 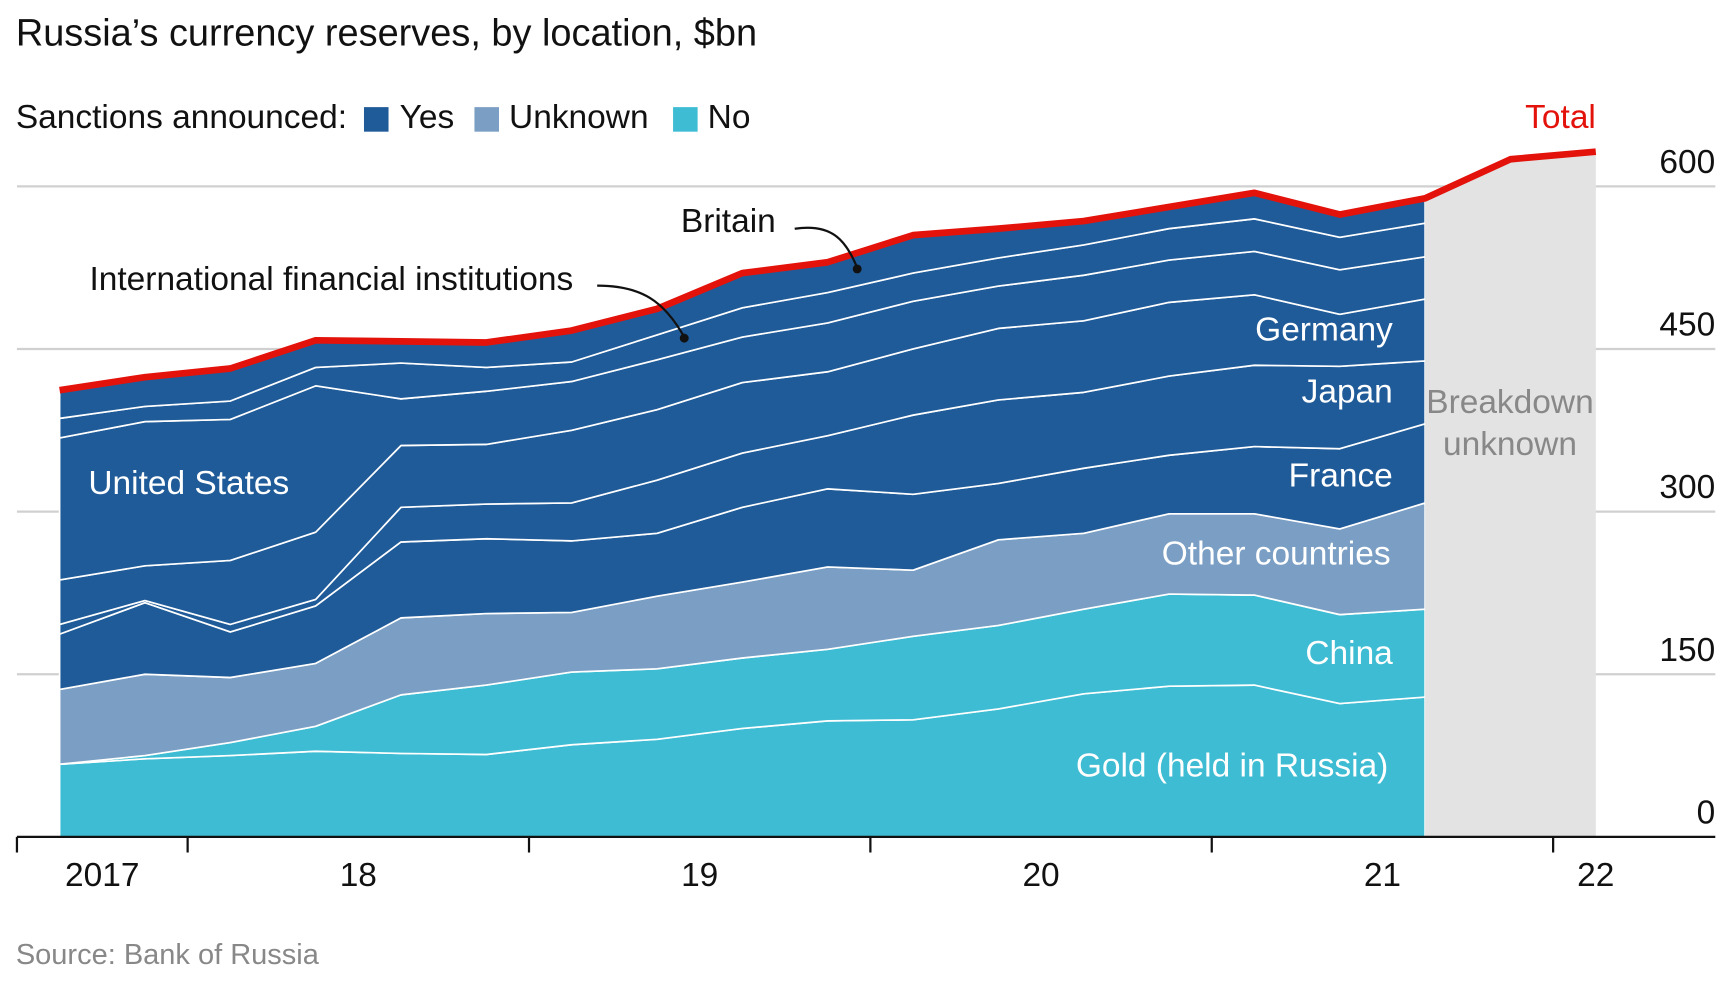 I want to click on y-tick-label: 0, so click(x=1706, y=812).